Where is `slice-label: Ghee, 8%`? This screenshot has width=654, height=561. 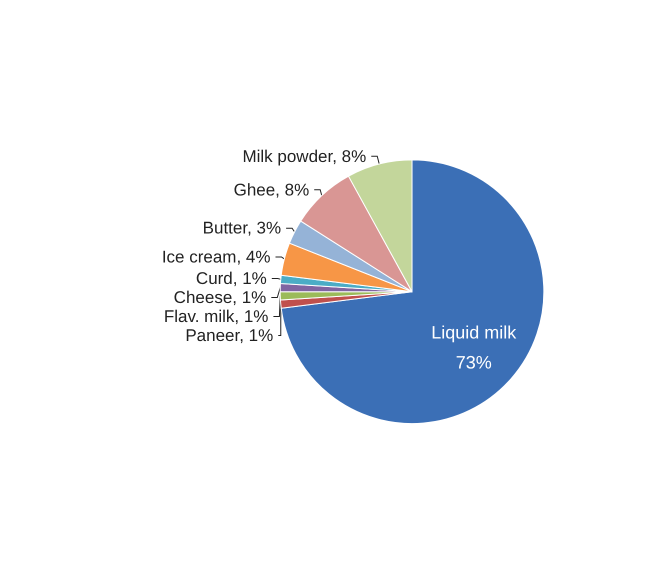 slice-label: Ghee, 8% is located at coordinates (272, 190).